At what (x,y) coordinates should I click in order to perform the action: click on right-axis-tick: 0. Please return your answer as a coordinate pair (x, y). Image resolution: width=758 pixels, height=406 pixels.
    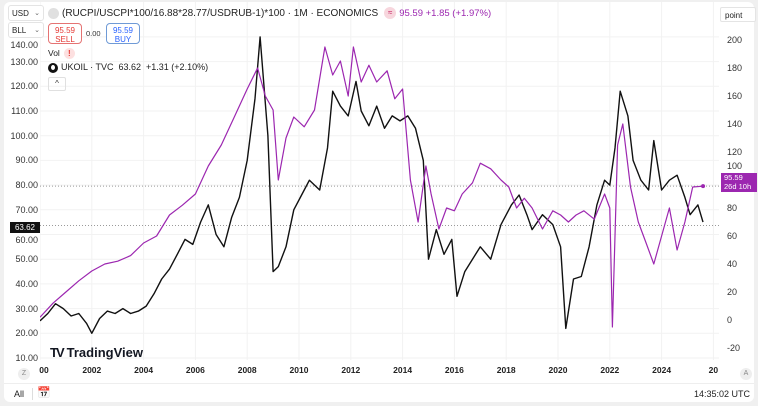
    Looking at the image, I should click on (730, 320).